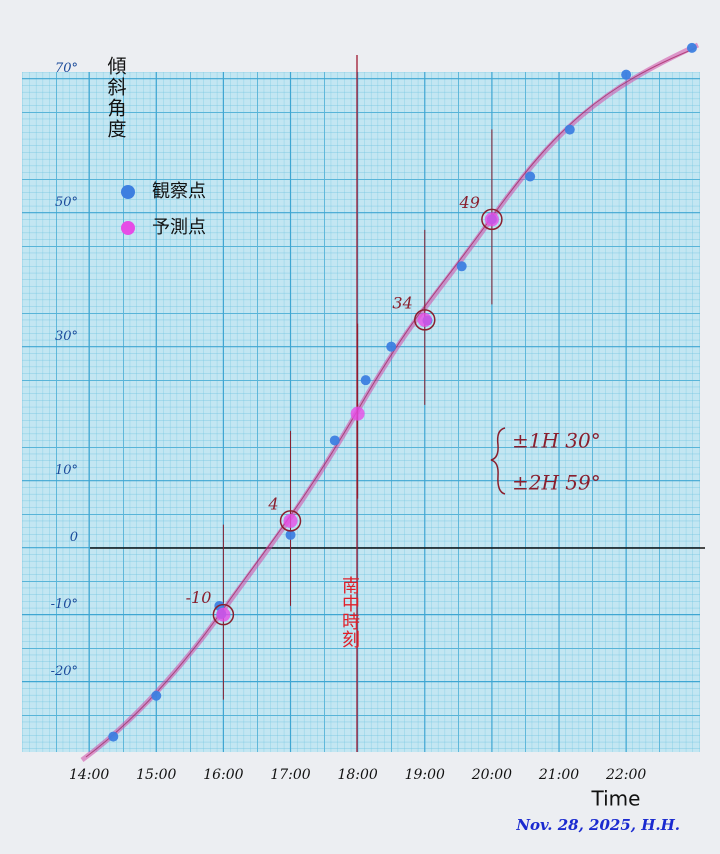 This screenshot has width=720, height=854. Describe the element at coordinates (179, 227) in the screenshot. I see `legend-label: 予測点` at that location.